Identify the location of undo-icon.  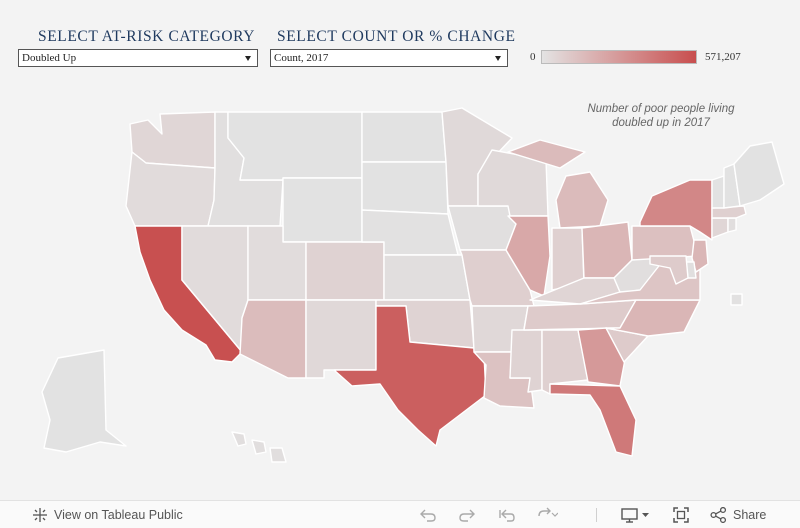
(428, 515).